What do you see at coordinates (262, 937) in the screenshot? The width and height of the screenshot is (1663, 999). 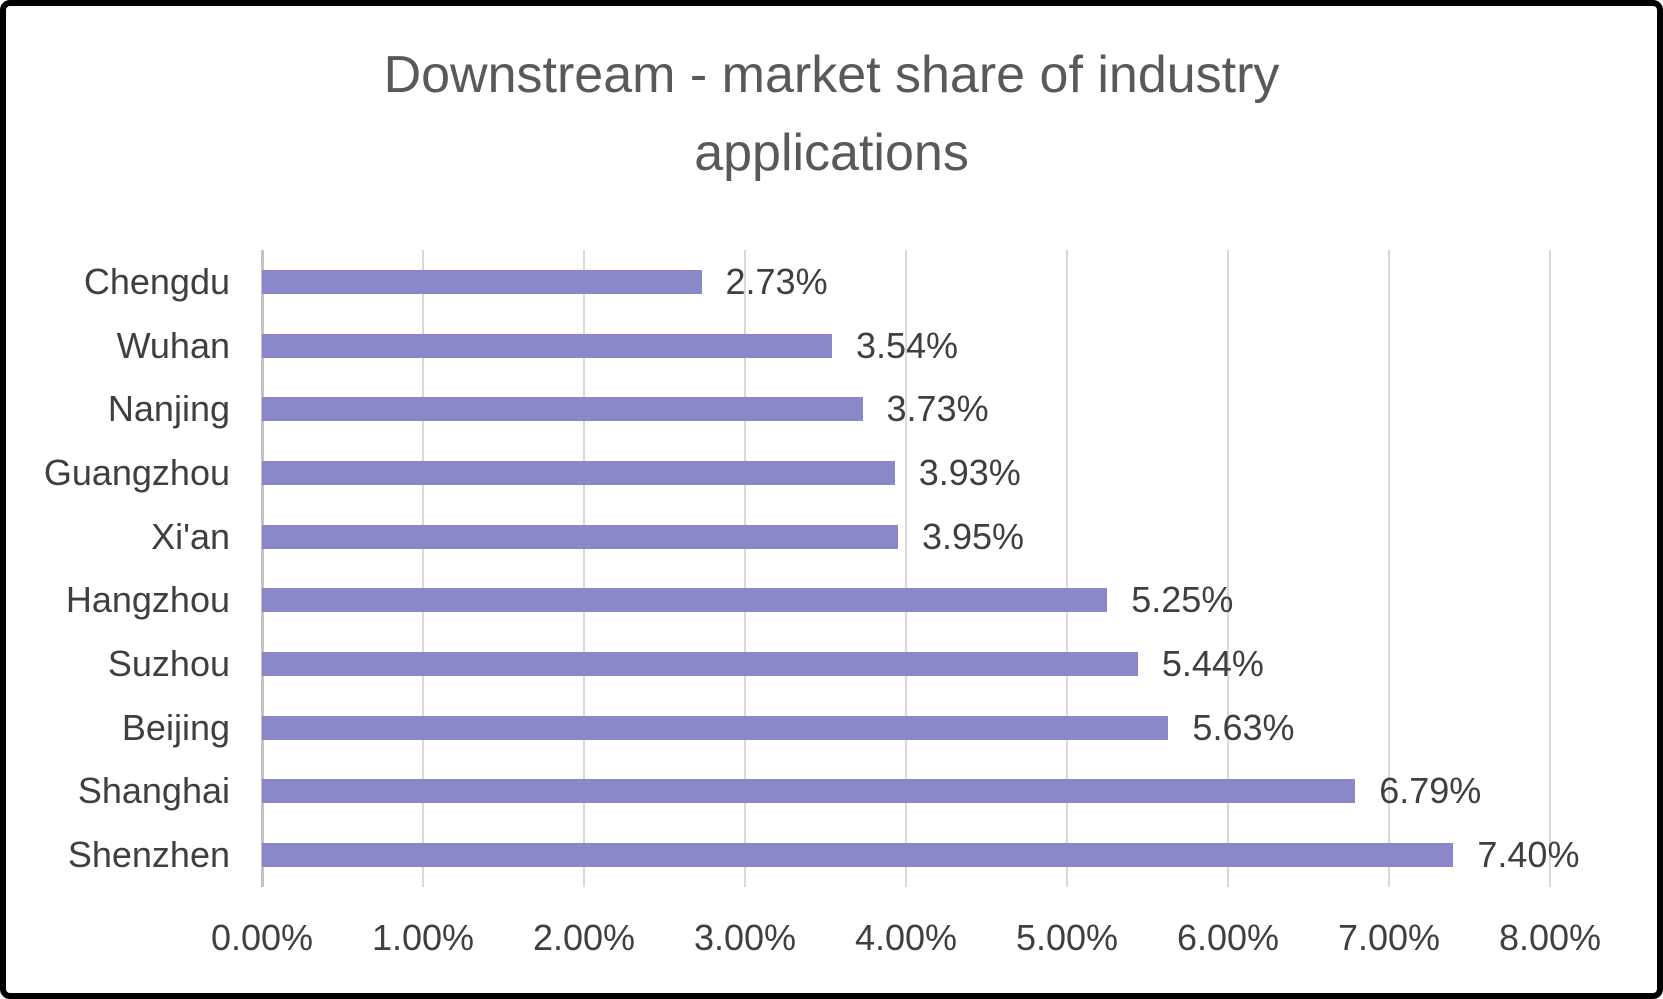 I see `x-tick-label: 0.00%` at bounding box center [262, 937].